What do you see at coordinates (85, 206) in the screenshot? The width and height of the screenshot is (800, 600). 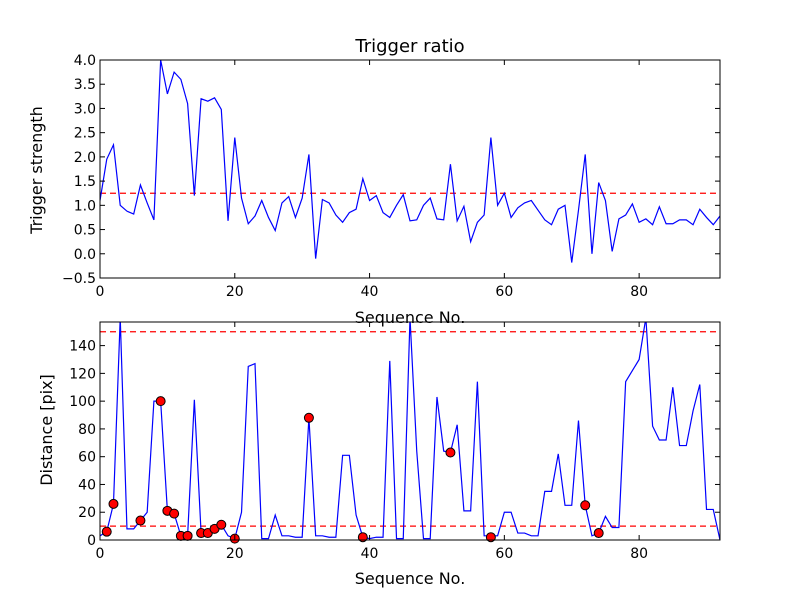 I see `trigger-y-tick-label: 1.0` at bounding box center [85, 206].